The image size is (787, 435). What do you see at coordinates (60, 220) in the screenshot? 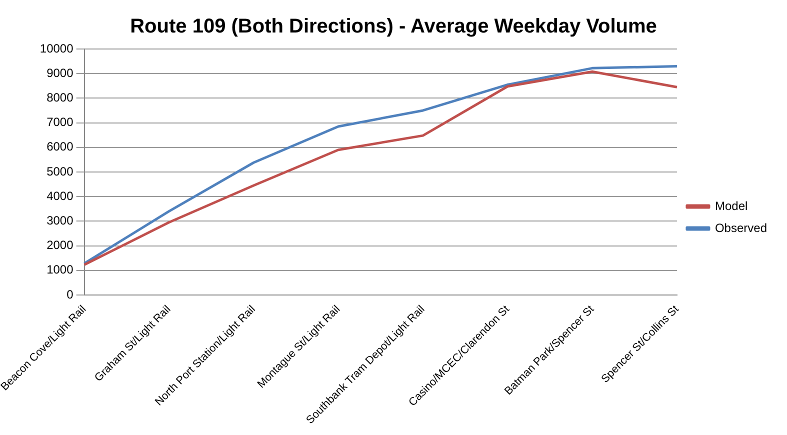
I see `y-tick-label: 3000` at bounding box center [60, 220].